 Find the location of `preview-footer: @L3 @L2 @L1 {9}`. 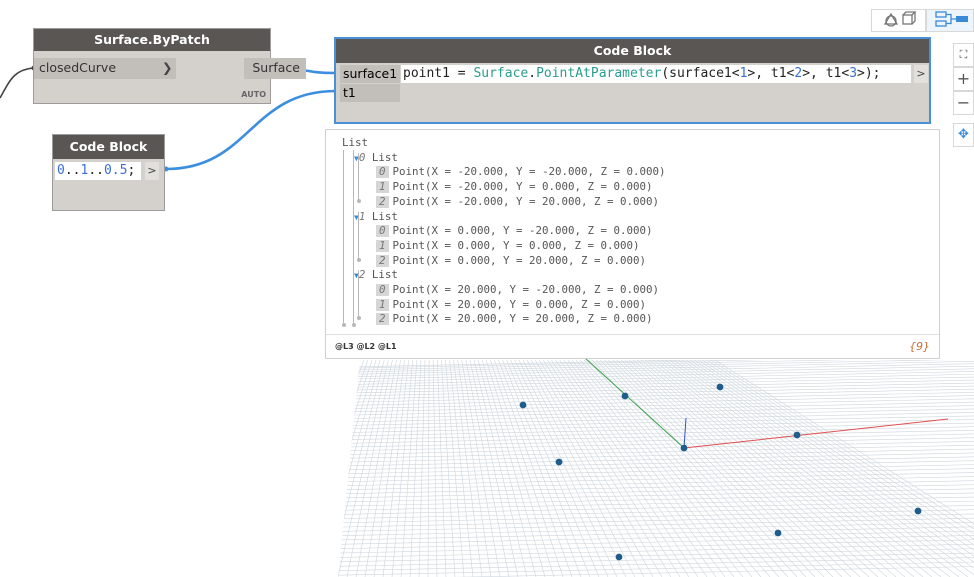

preview-footer: @L3 @L2 @L1 {9} is located at coordinates (632, 346).